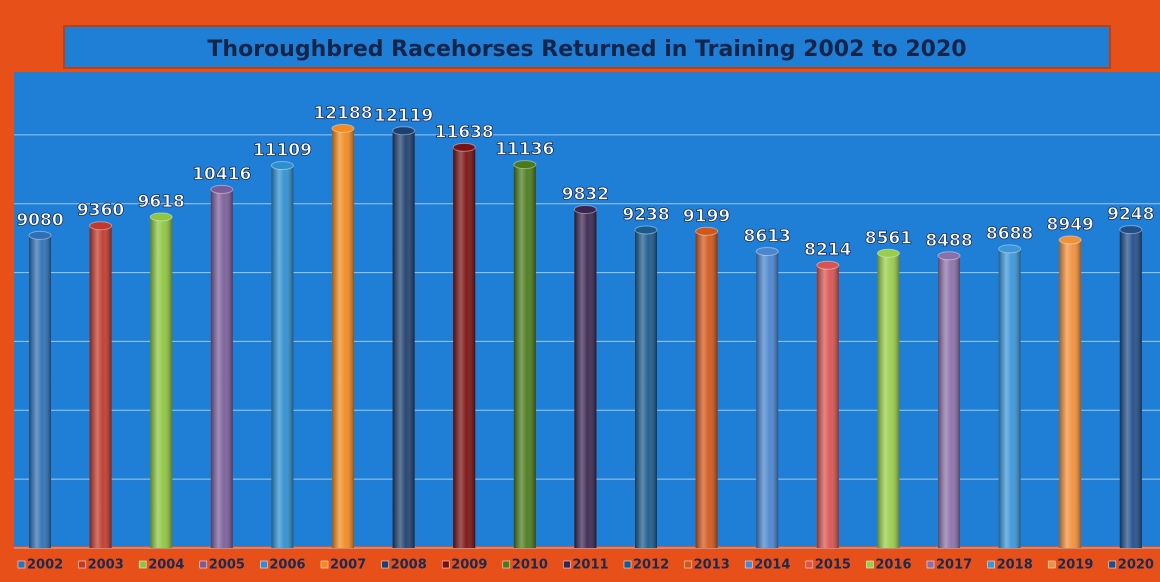  I want to click on data-label: 8561, so click(888, 238).